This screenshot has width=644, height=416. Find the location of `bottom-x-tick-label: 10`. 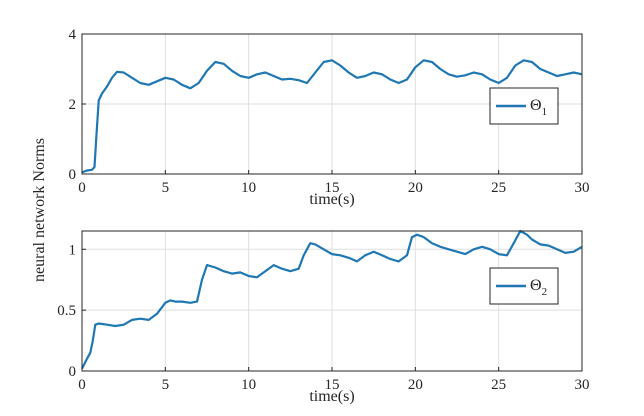

bottom-x-tick-label: 10 is located at coordinates (248, 385).